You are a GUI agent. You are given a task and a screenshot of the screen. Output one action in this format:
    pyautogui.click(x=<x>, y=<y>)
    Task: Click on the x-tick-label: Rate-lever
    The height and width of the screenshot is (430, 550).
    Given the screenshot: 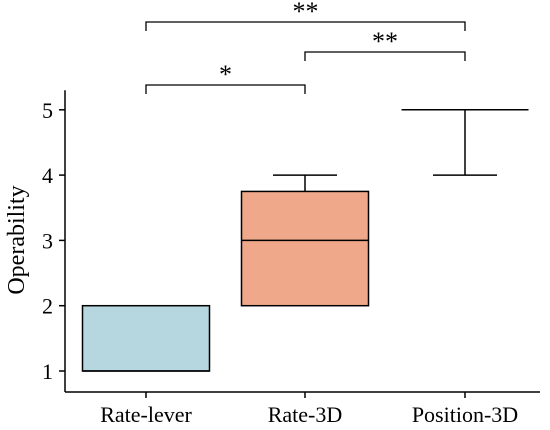 What is the action you would take?
    pyautogui.click(x=146, y=414)
    